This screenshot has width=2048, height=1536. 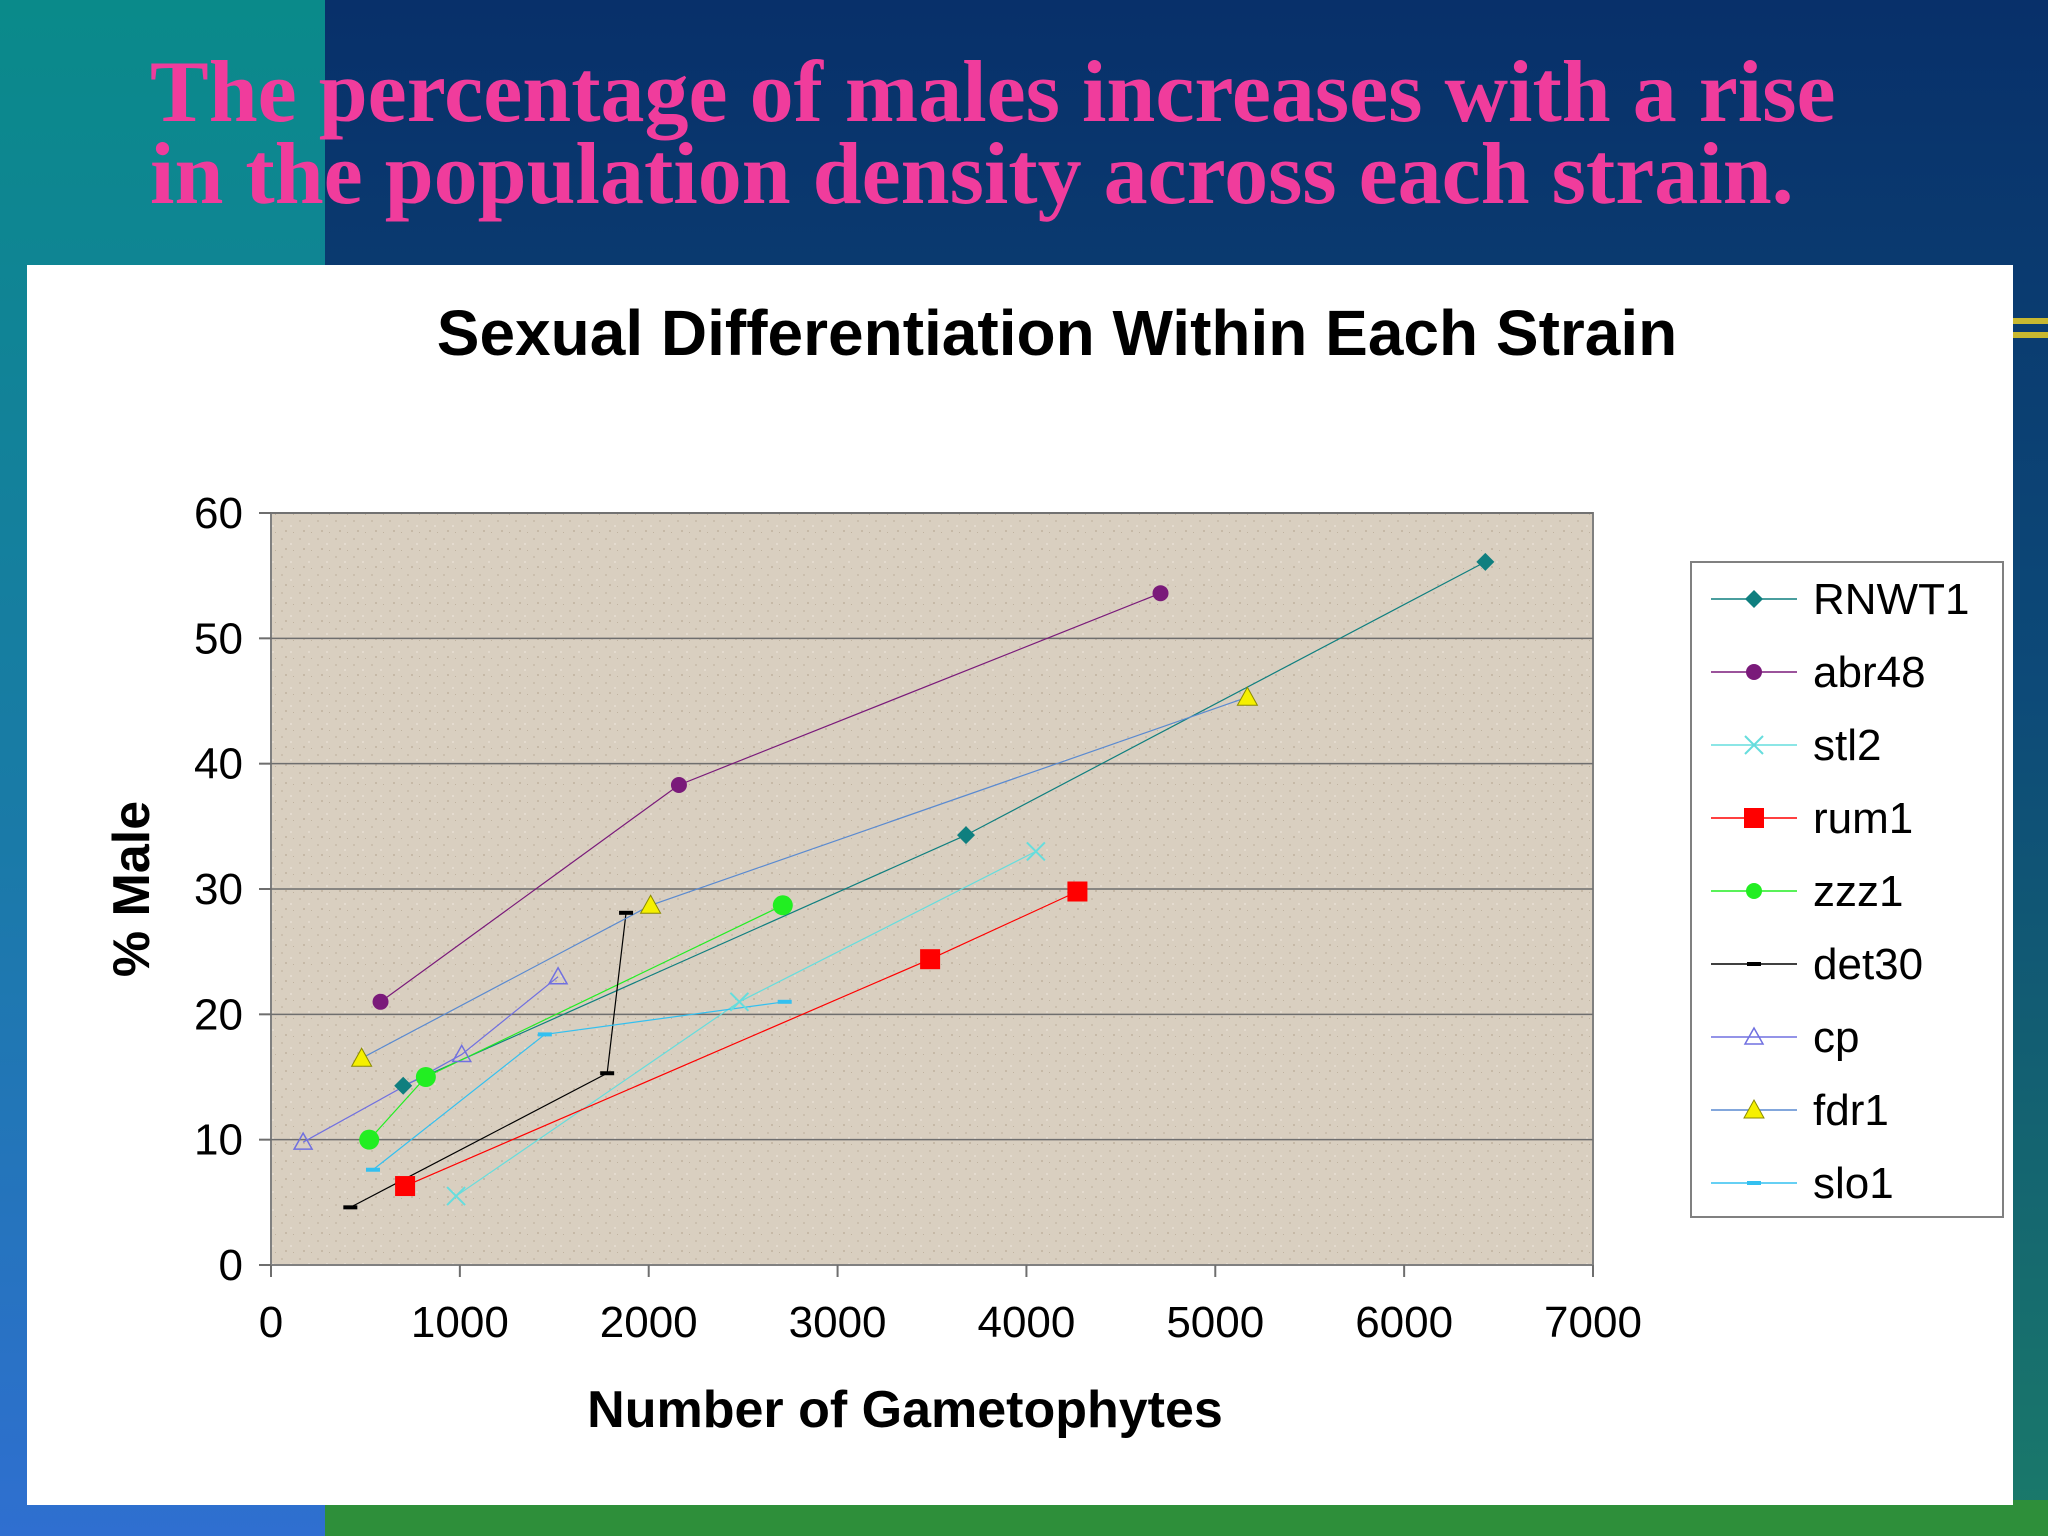 What do you see at coordinates (1851, 1110) in the screenshot?
I see `legend-label: fdr1` at bounding box center [1851, 1110].